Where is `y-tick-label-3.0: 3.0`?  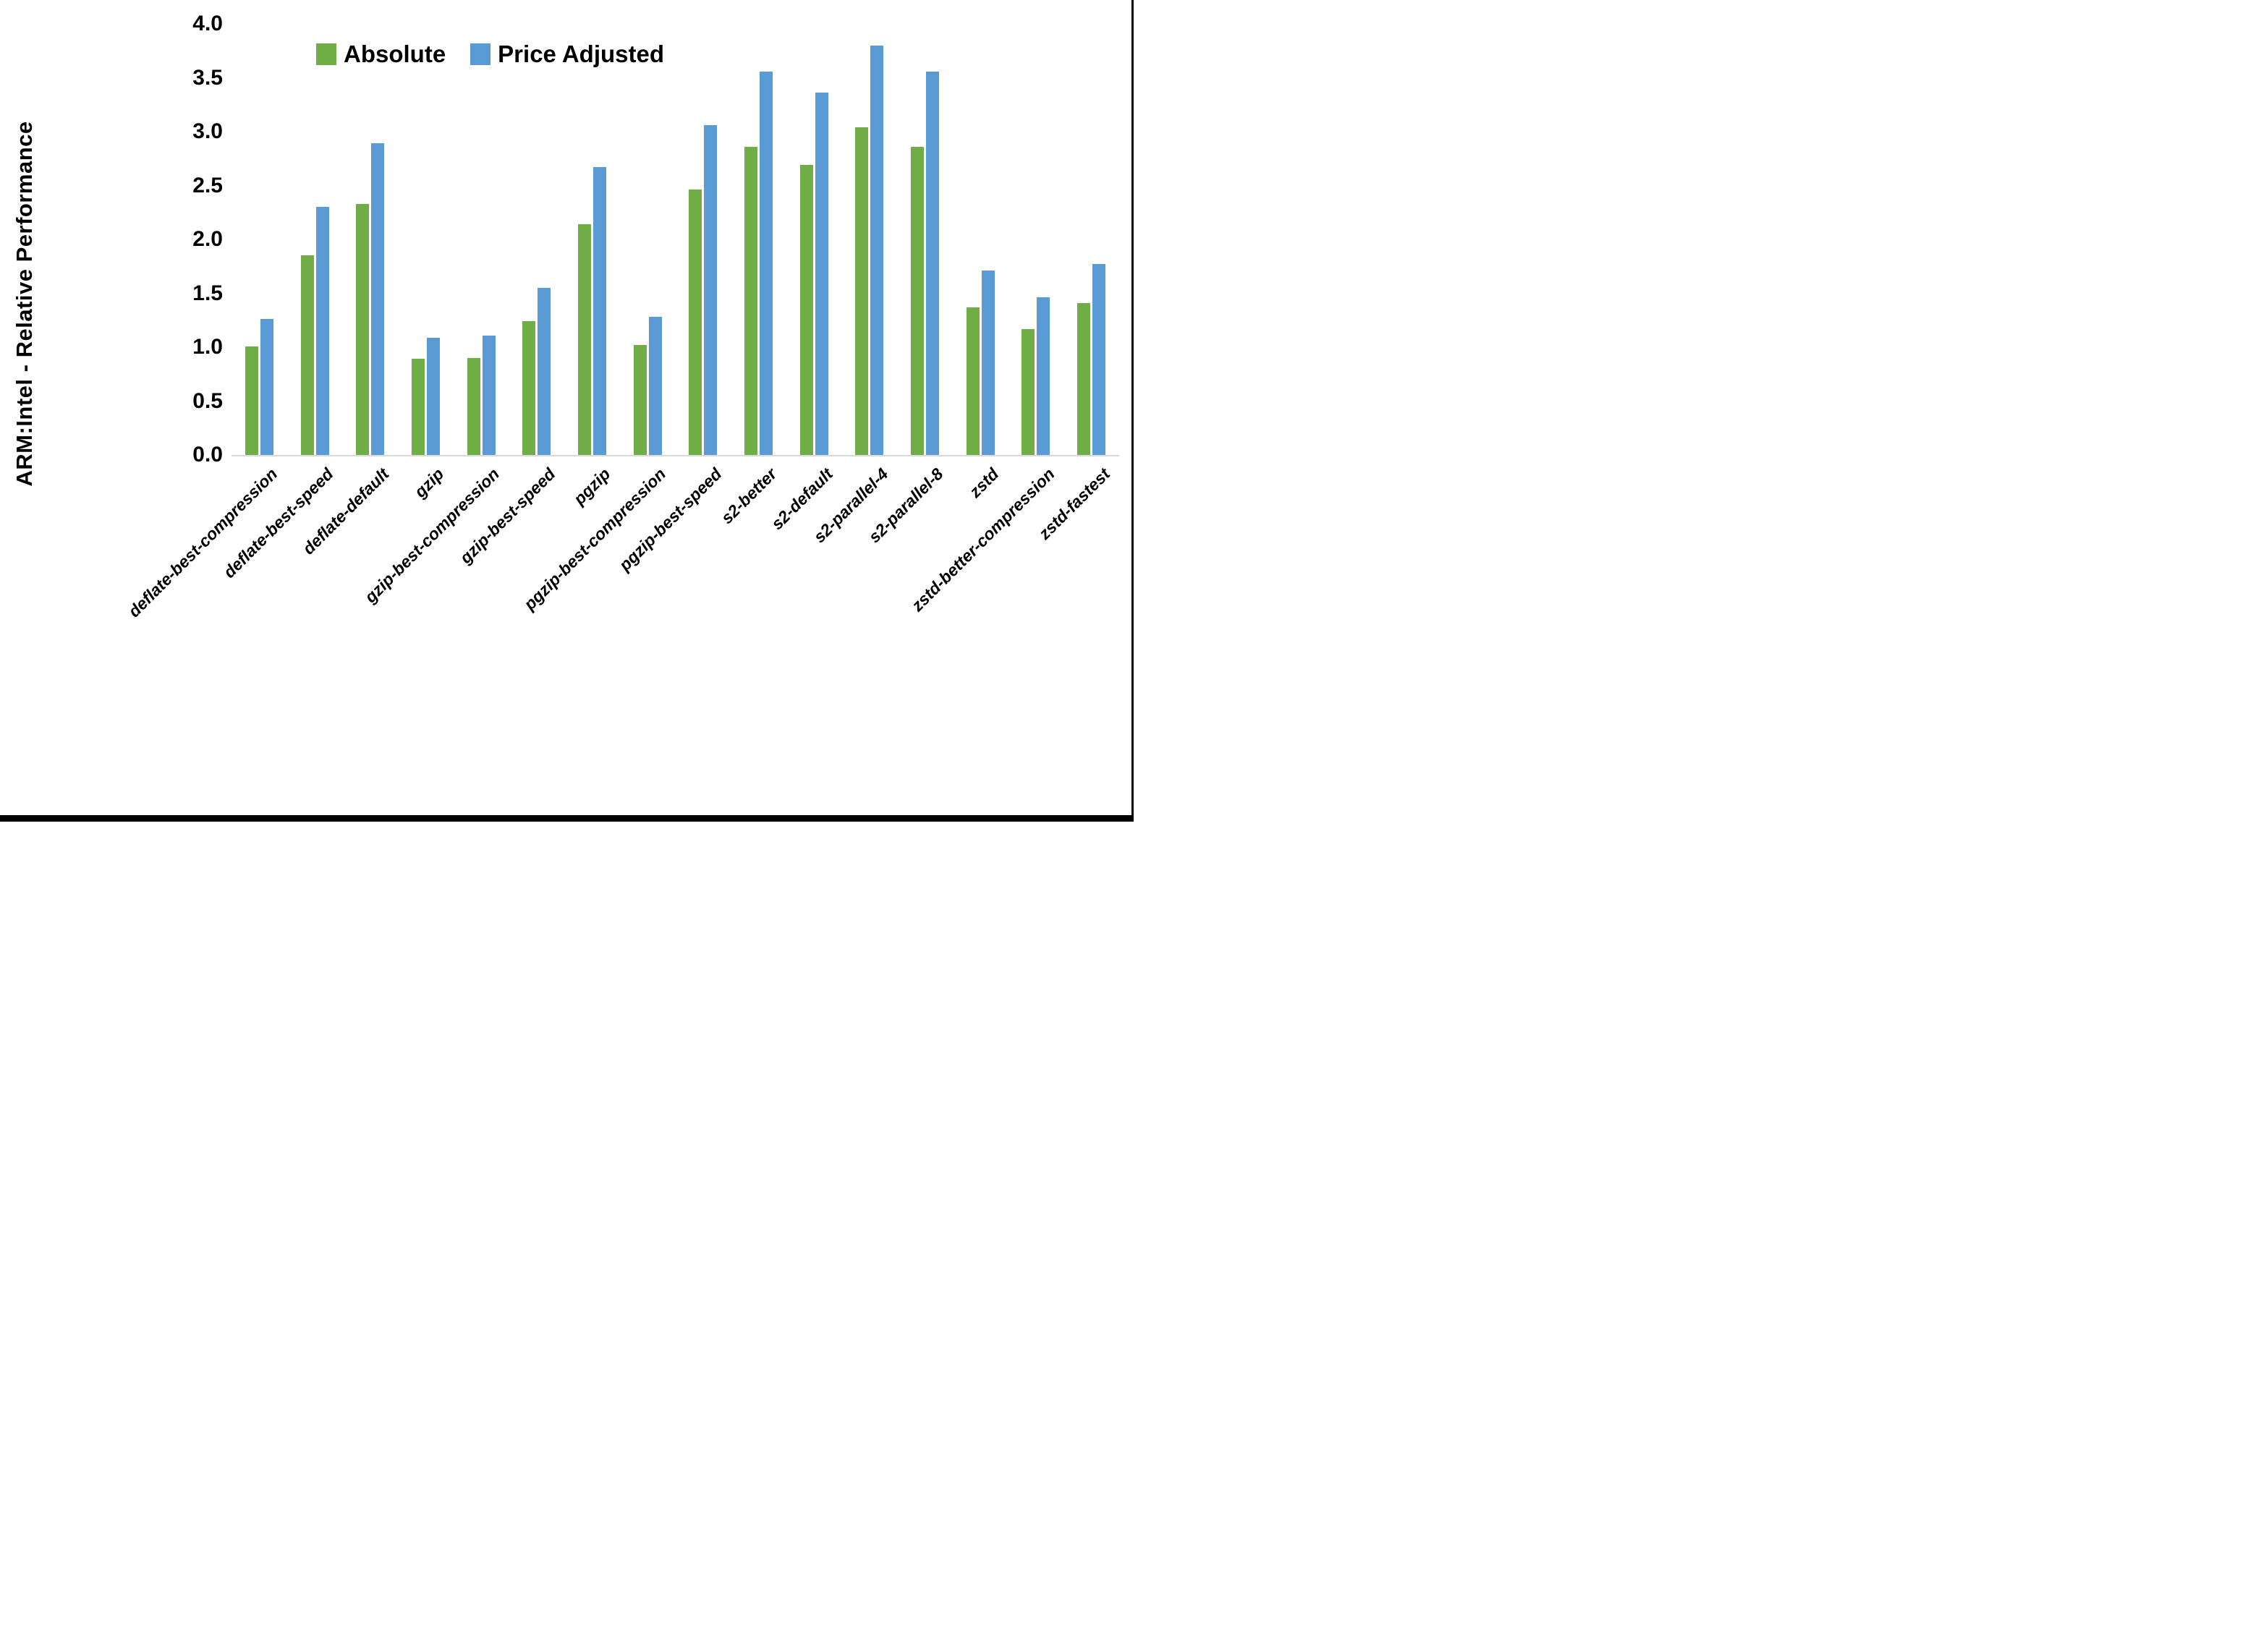
y-tick-label-3.0: 3.0 is located at coordinates (208, 131).